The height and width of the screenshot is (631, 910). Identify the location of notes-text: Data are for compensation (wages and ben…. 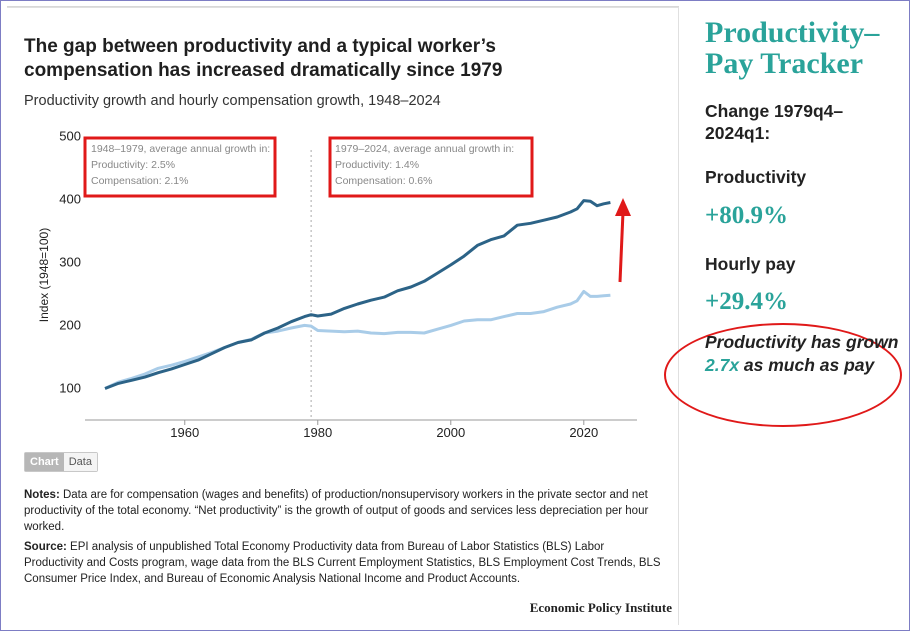
(336, 511).